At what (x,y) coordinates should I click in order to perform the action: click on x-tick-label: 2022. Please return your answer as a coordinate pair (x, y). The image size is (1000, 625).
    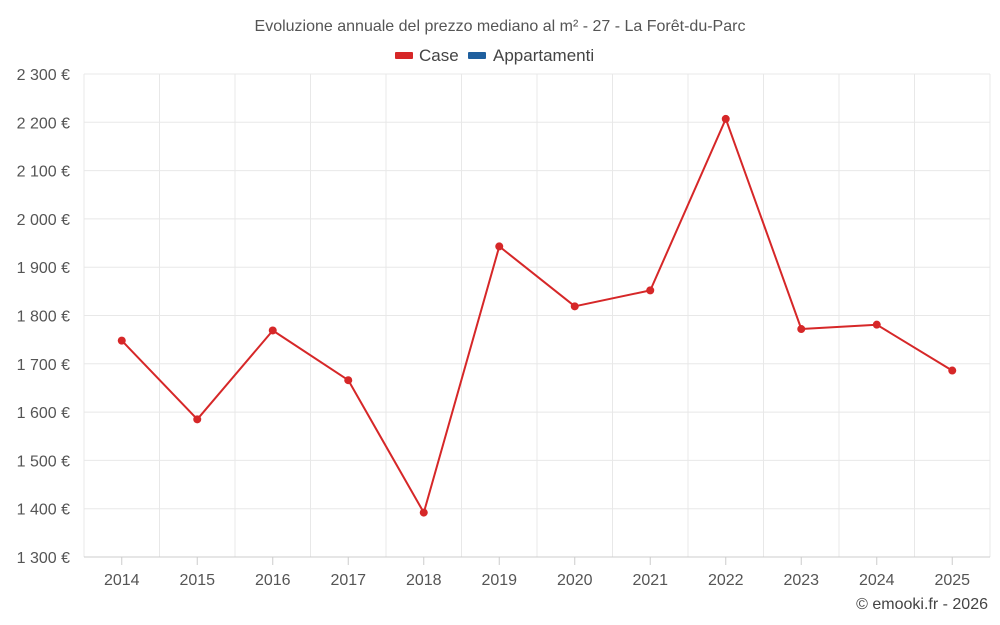
    Looking at the image, I should click on (726, 580).